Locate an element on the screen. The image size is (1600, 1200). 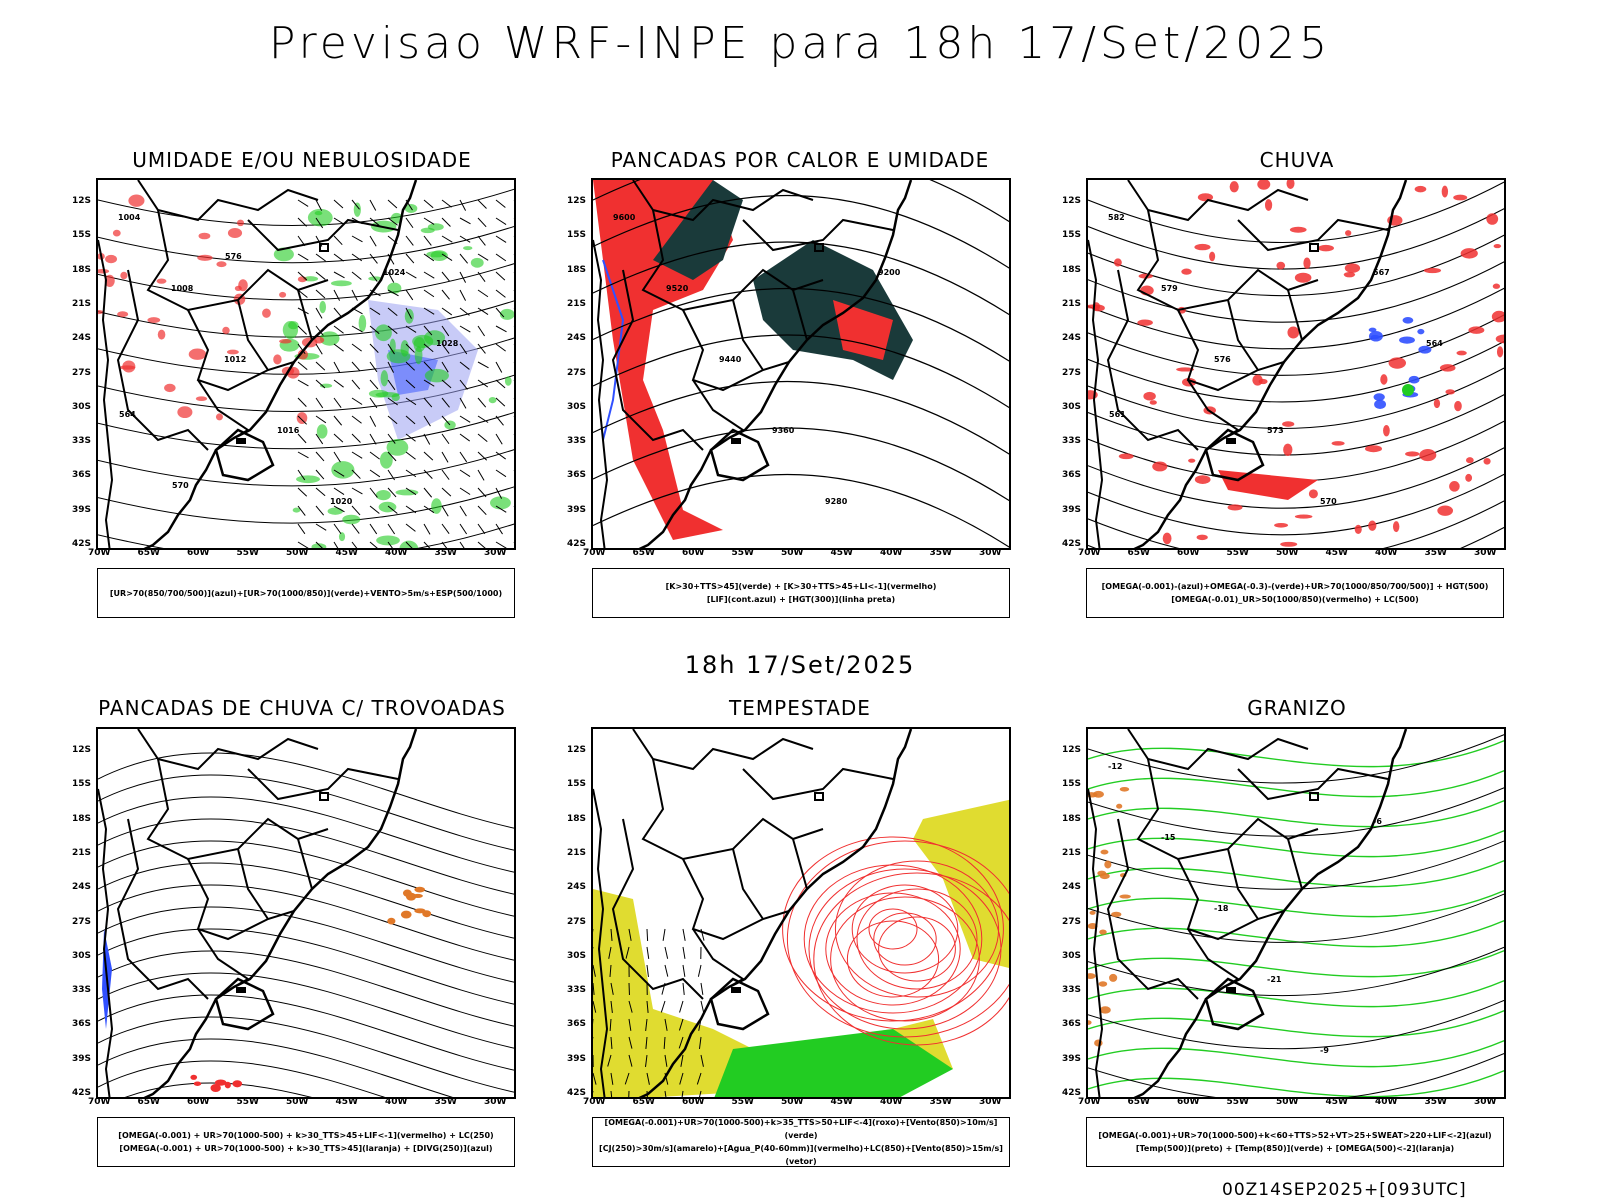
chuva-contour-label-6: 564 is located at coordinates (1434, 343).